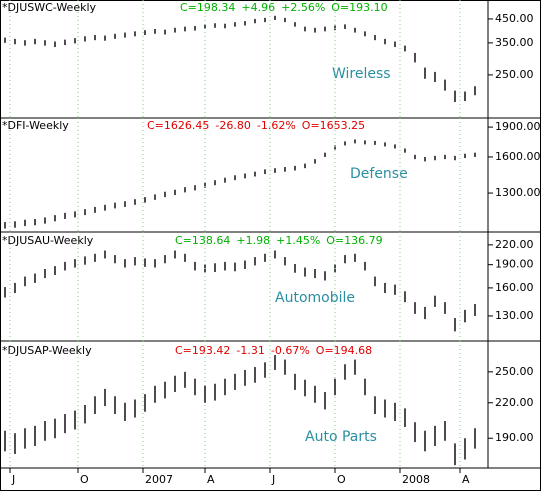  What do you see at coordinates (250, 350) in the screenshot?
I see `quote-item: -1.31` at bounding box center [250, 350].